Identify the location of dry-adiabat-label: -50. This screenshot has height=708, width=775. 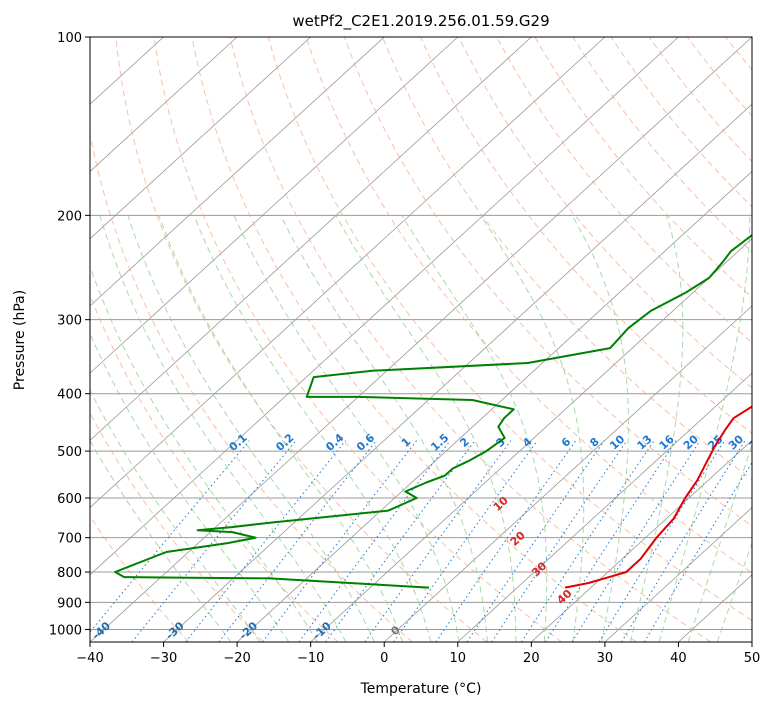
(28, 630).